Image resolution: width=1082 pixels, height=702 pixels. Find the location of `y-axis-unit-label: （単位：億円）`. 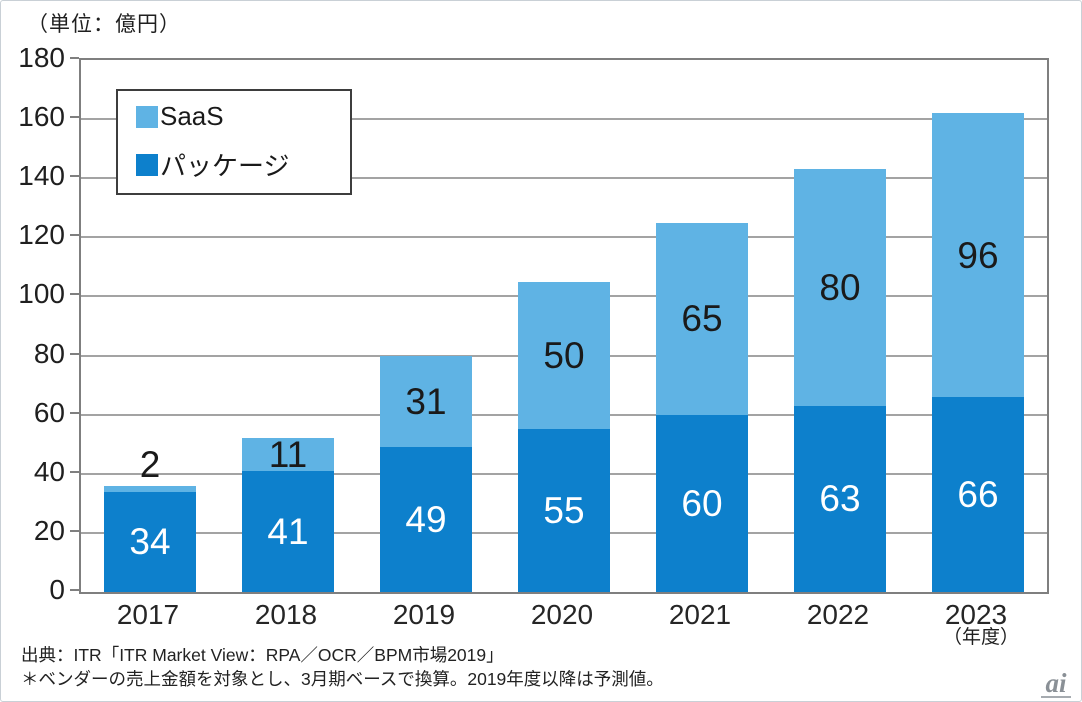

y-axis-unit-label: （単位：億円） is located at coordinates (104, 24).